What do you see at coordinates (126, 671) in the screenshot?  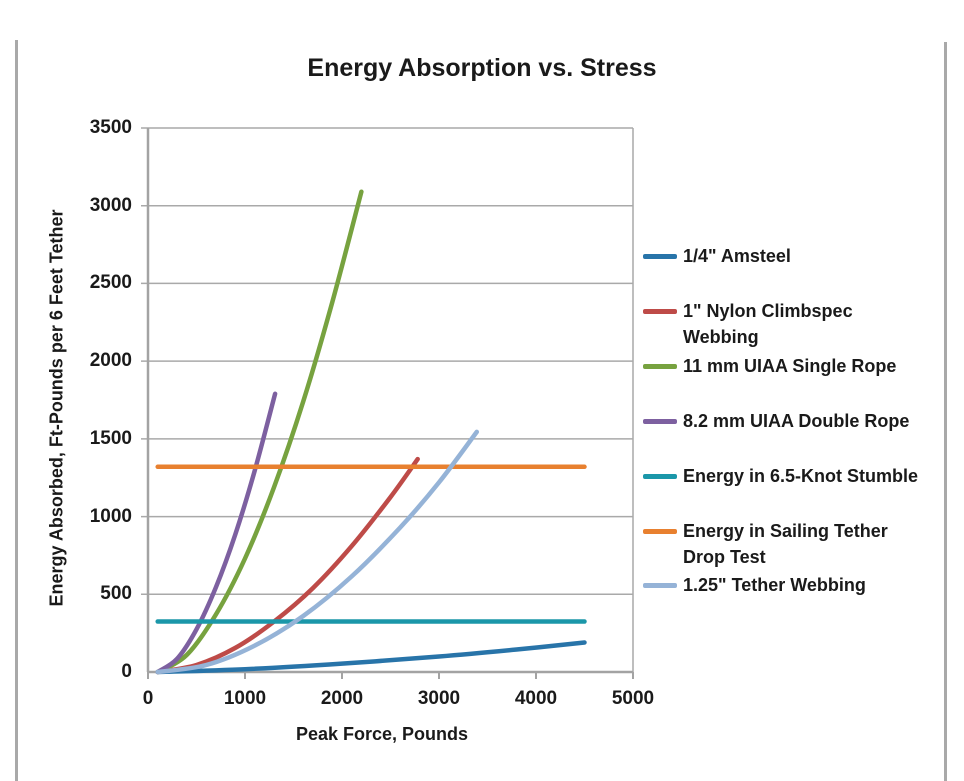 I see `y-tick-label-0: 0` at bounding box center [126, 671].